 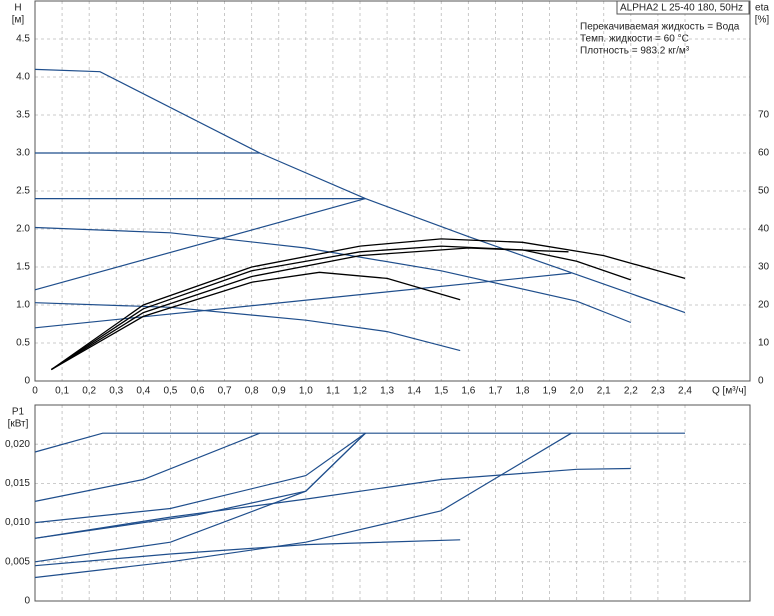 I want to click on y-tick-label: 4.5, so click(x=23, y=39).